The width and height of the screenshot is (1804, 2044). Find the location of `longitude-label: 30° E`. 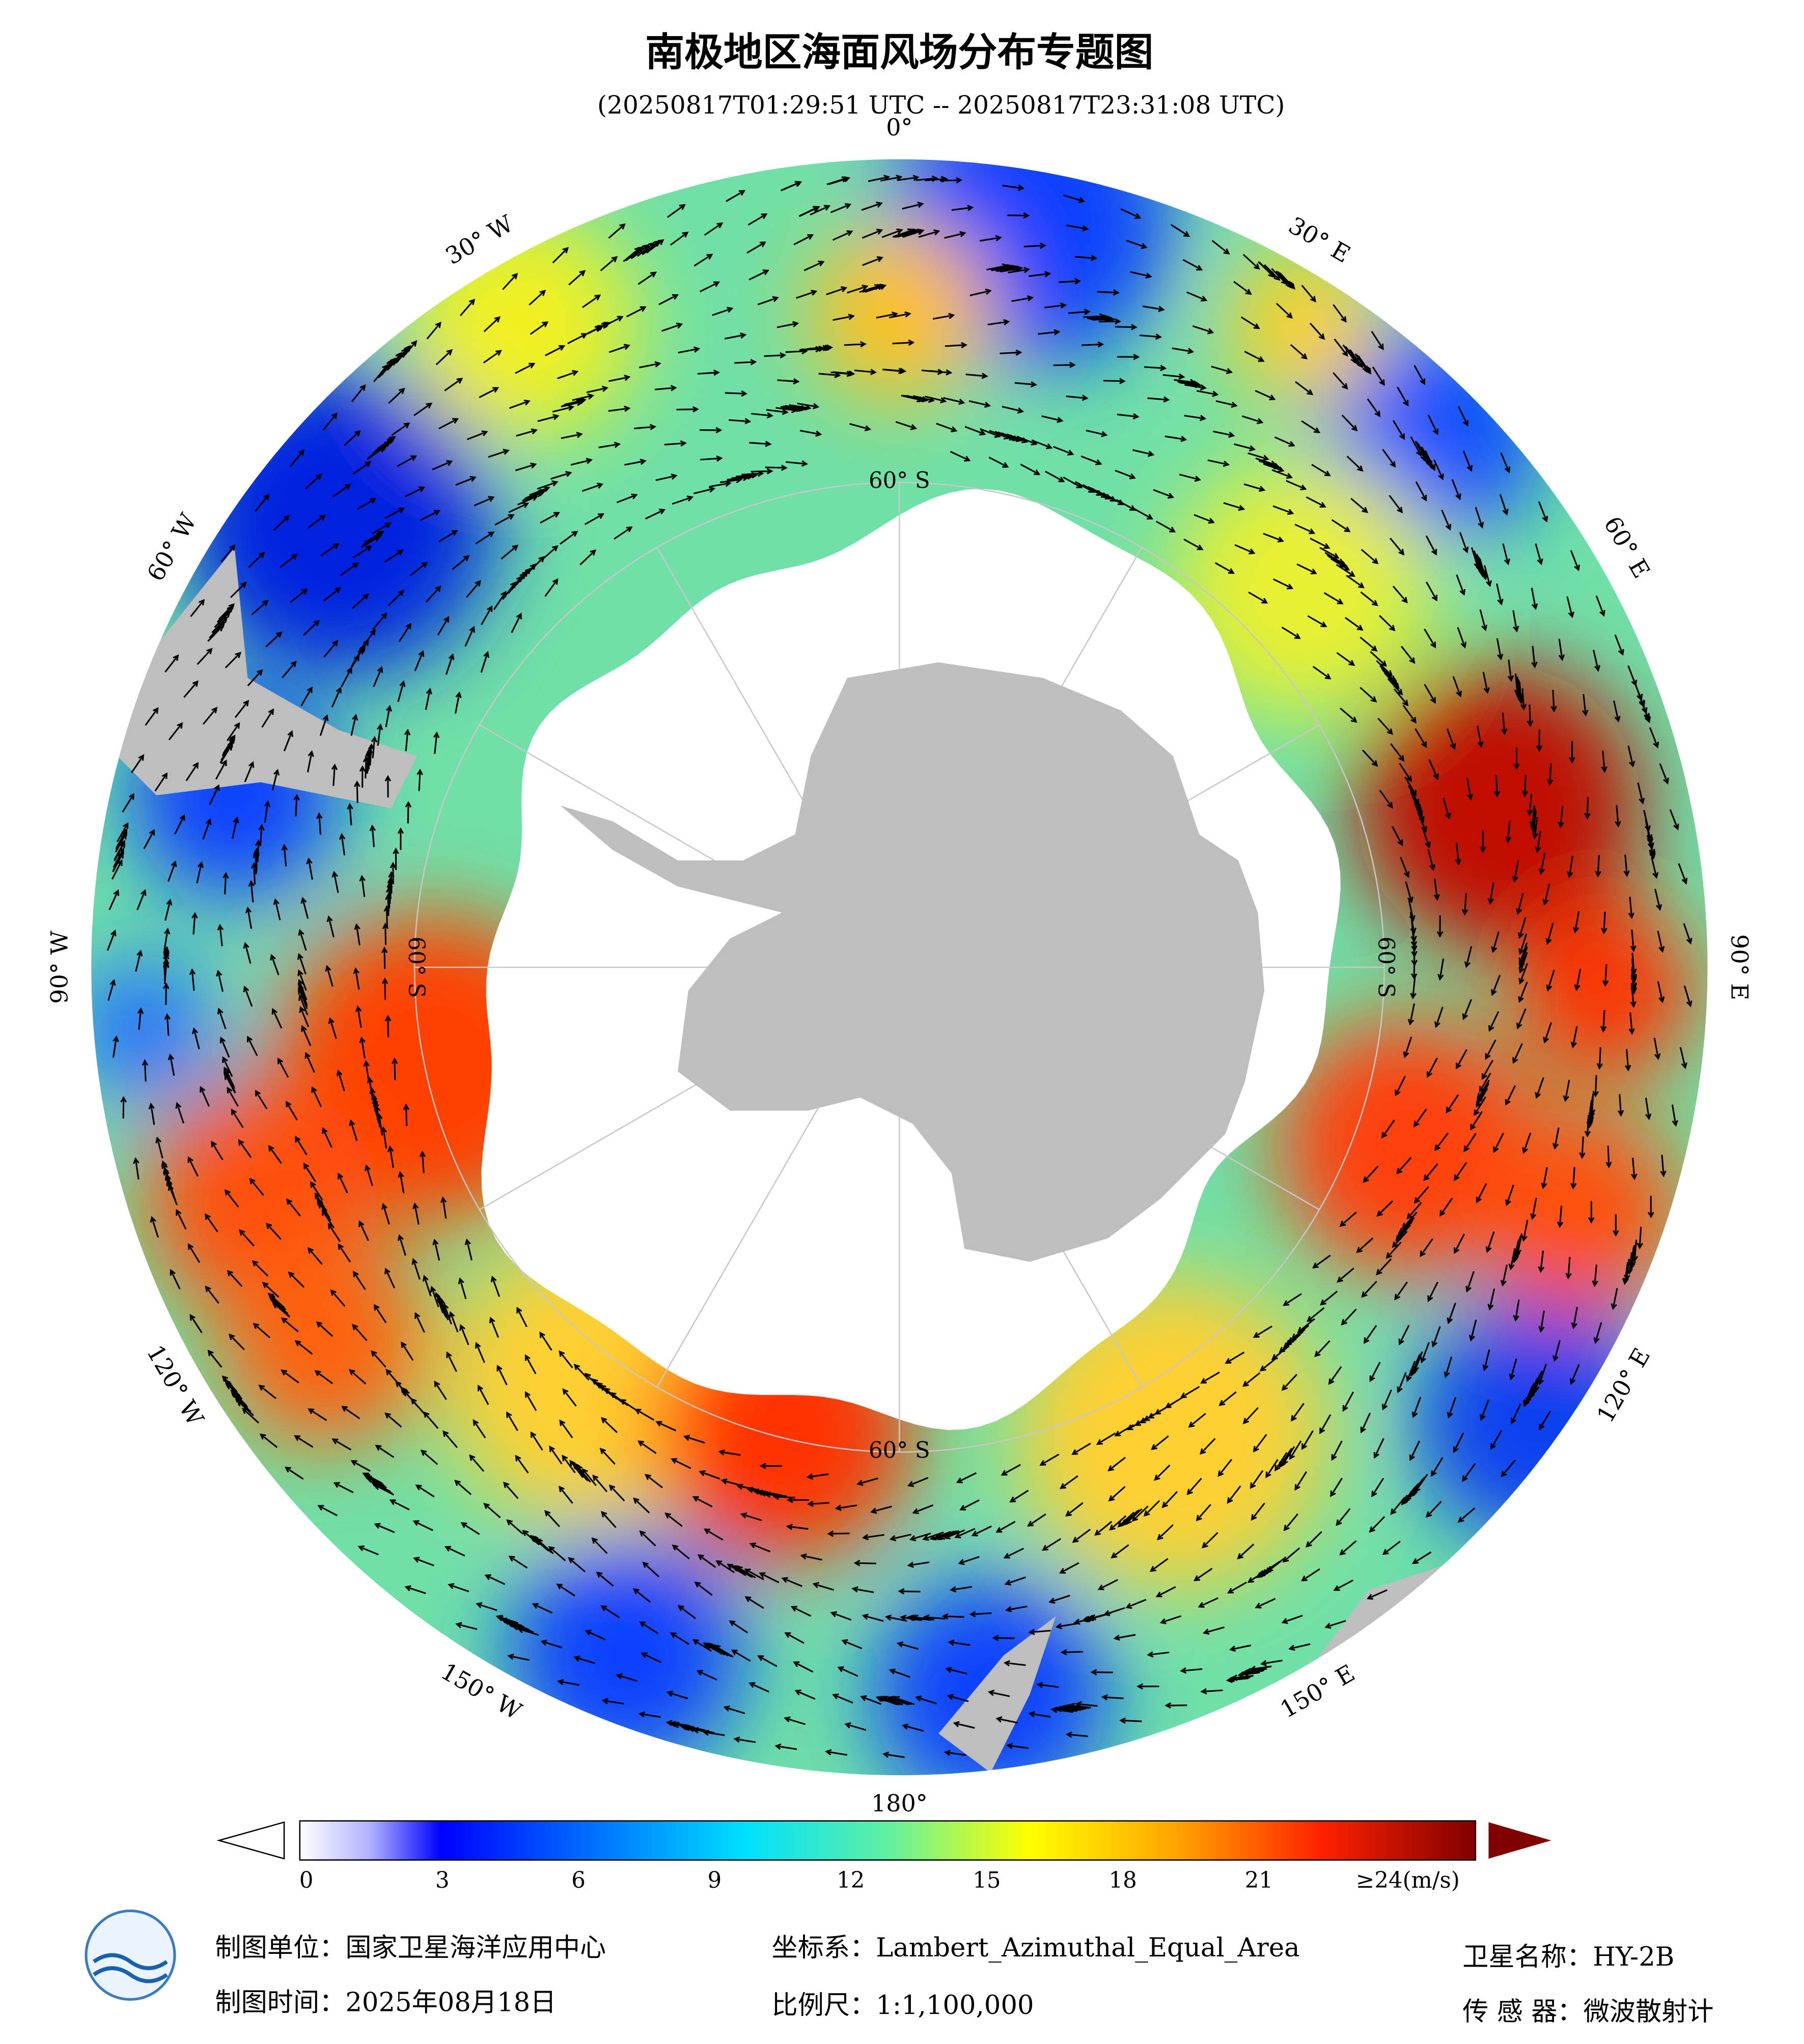

longitude-label: 30° E is located at coordinates (1319, 239).